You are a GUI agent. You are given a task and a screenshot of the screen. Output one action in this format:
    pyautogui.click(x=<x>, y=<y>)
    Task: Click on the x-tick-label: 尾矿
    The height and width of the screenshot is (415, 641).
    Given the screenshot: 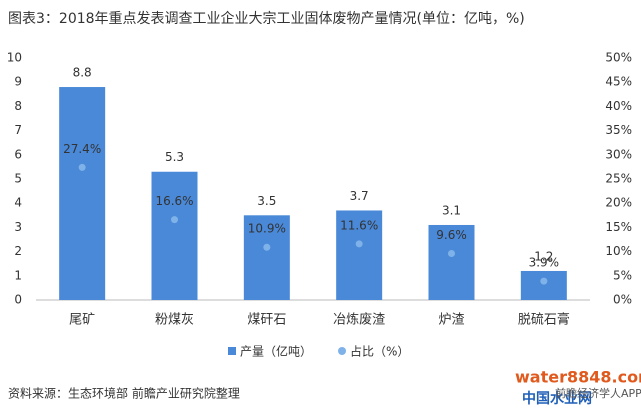 What is the action you would take?
    pyautogui.click(x=82, y=320)
    